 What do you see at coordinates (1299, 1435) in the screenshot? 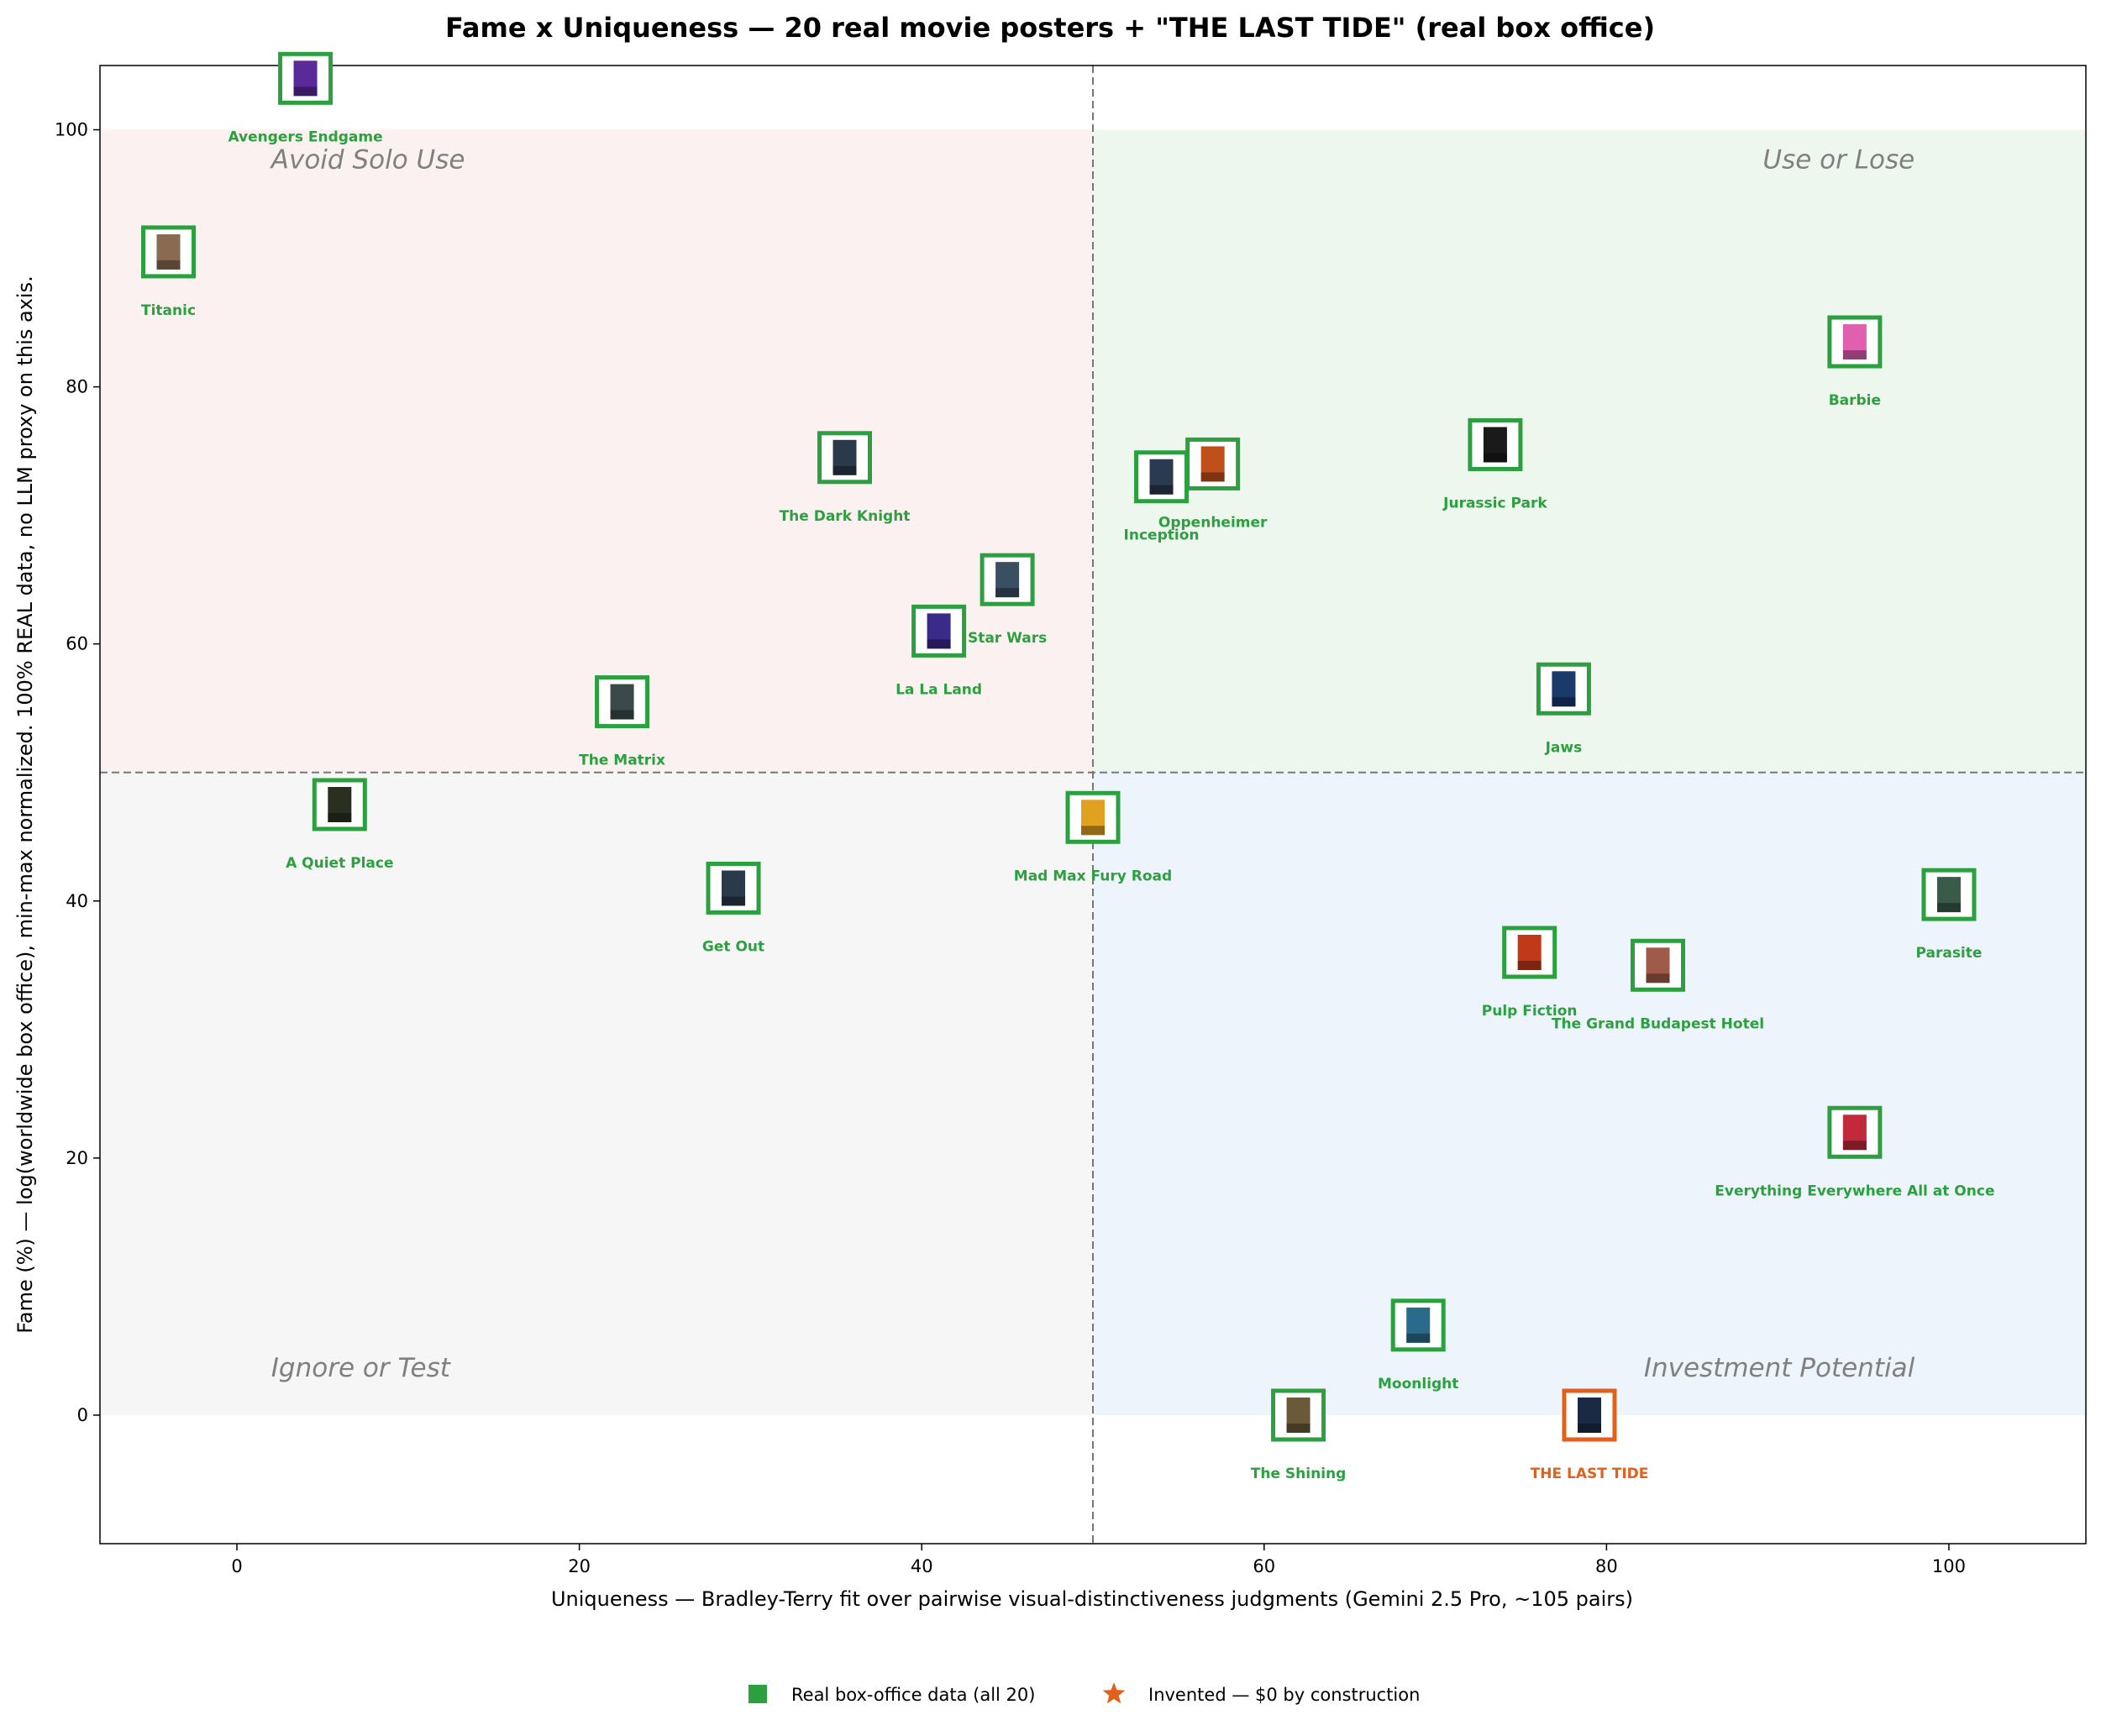
I see `data-point: The Shining` at bounding box center [1299, 1435].